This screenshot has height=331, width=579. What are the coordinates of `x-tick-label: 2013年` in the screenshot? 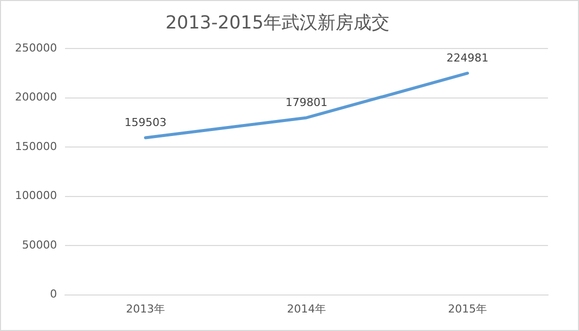 It's located at (145, 309).